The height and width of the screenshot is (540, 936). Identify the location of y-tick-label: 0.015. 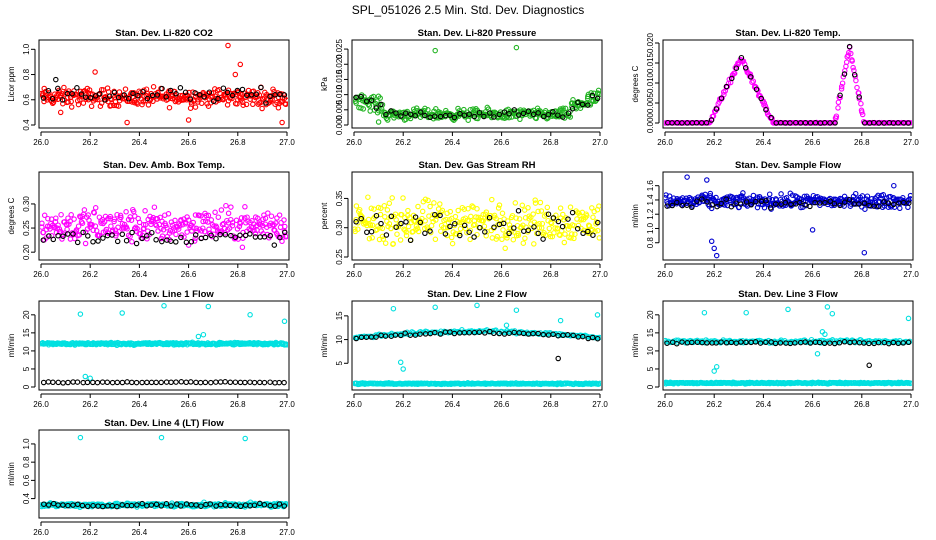
(339, 79).